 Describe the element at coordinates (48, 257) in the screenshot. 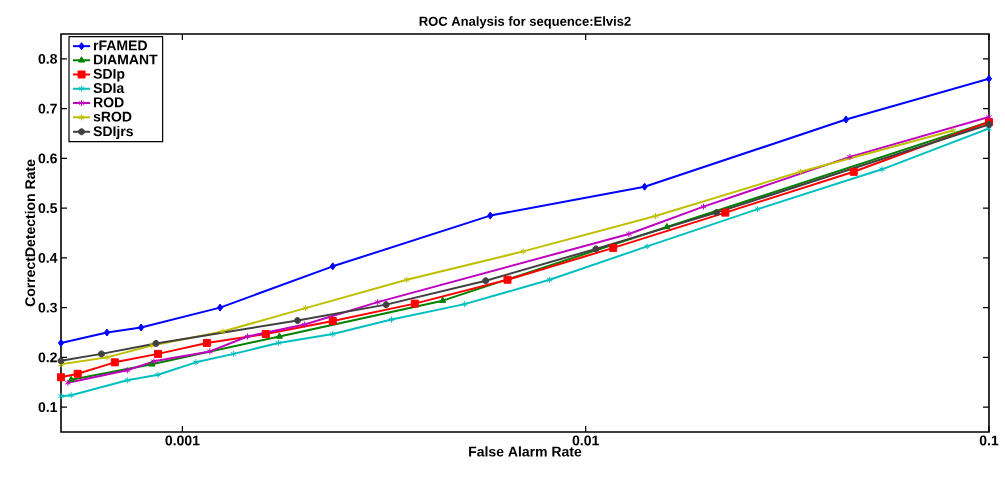

I see `y-tick-label: 0.4` at that location.